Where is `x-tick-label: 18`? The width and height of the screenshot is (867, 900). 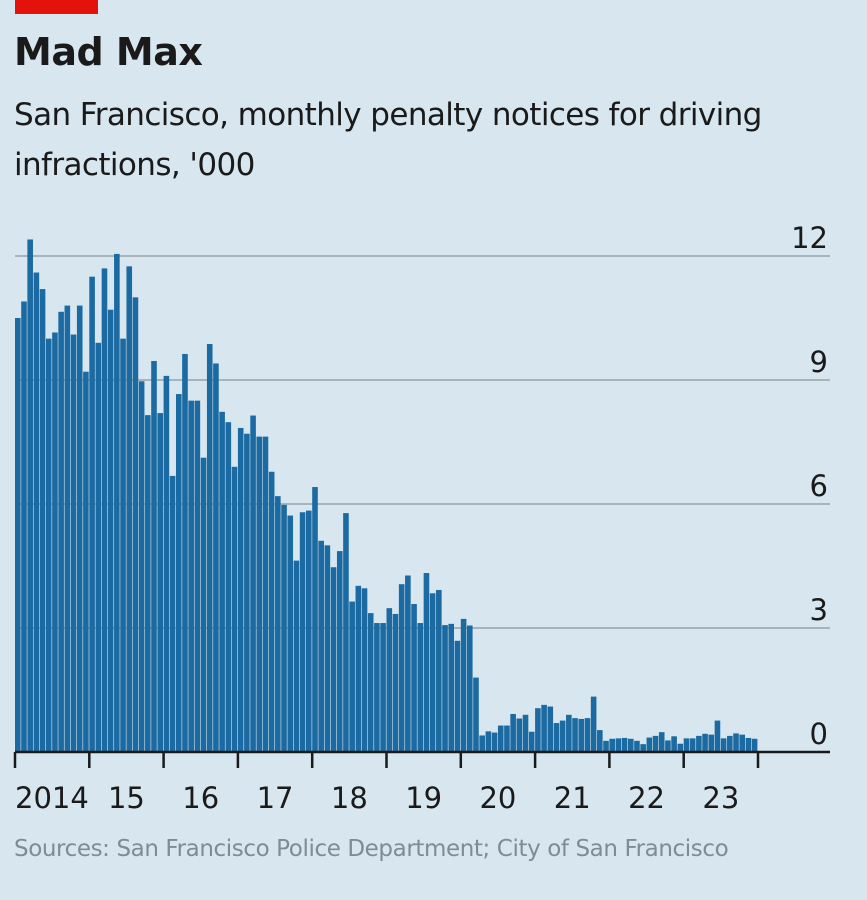
x-tick-label: 18 is located at coordinates (349, 798).